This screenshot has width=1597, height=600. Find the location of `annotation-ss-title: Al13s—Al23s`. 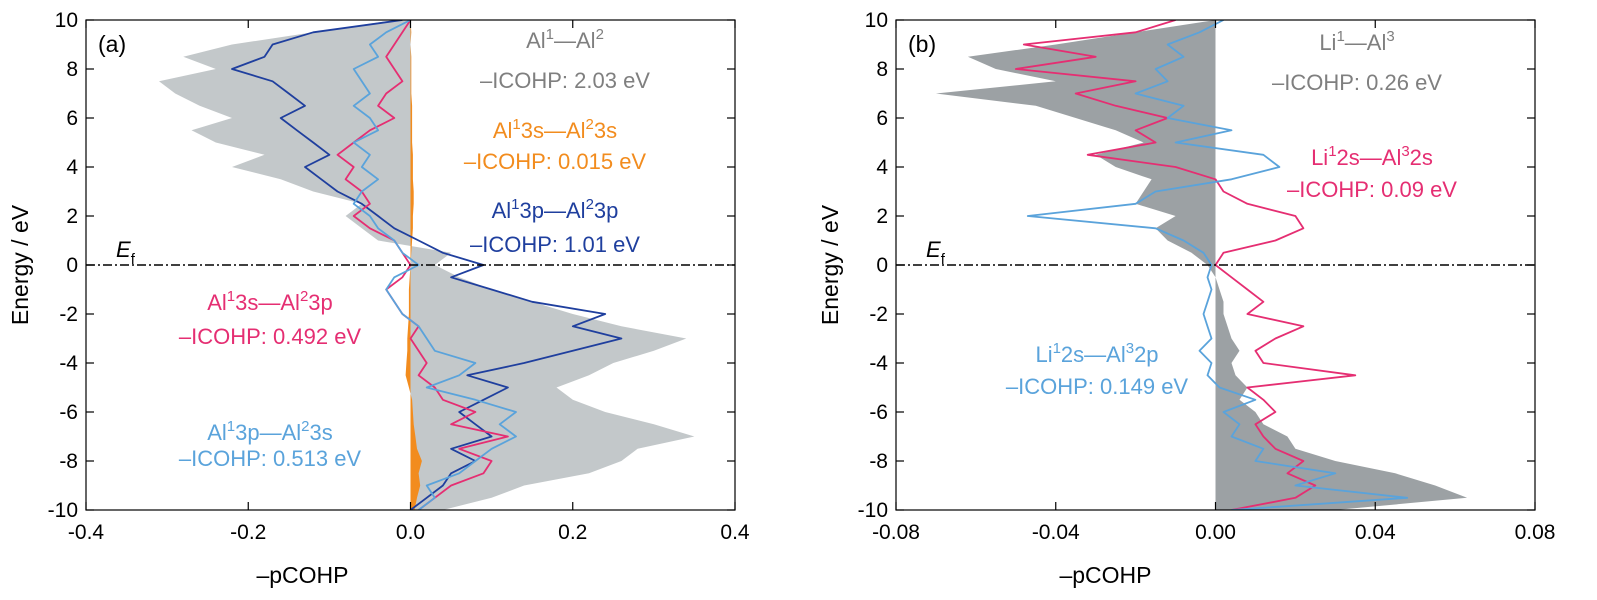

annotation-ss-title: Al13s—Al23s is located at coordinates (555, 129).